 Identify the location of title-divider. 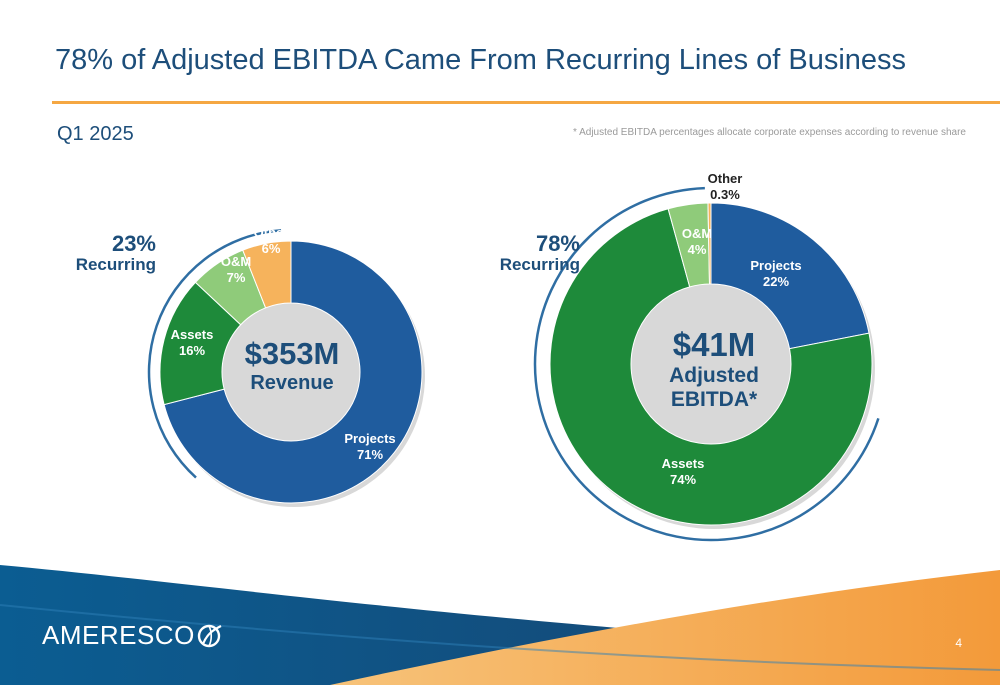
(526, 102).